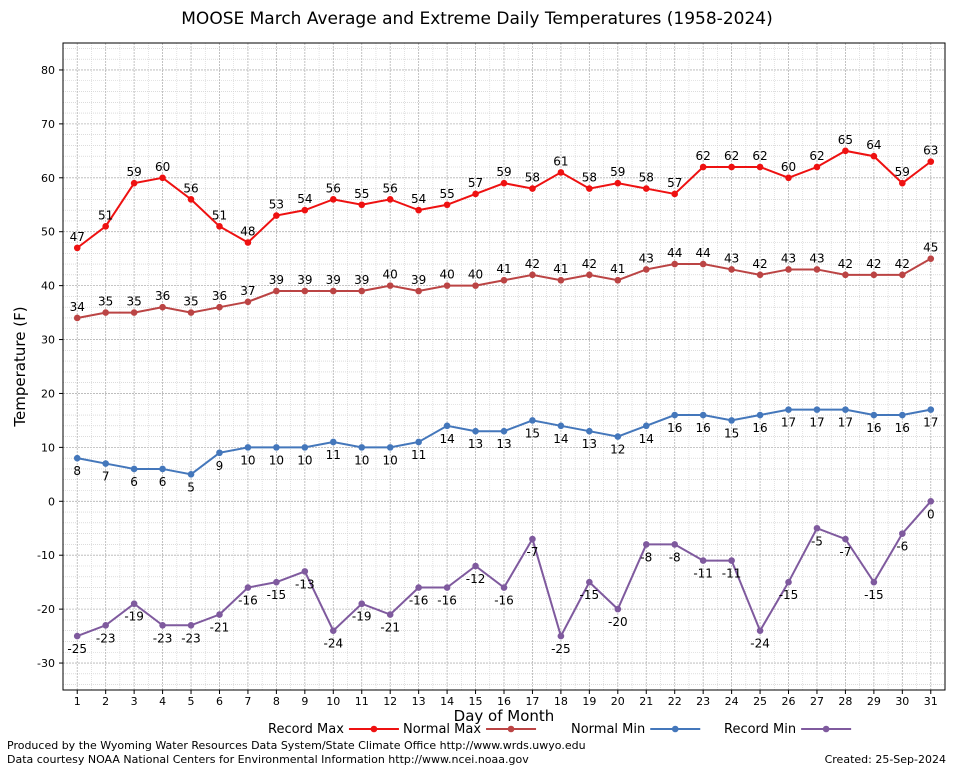 This screenshot has width=954, height=768. Describe the element at coordinates (361, 280) in the screenshot. I see `normal-max-data-label: 39` at that location.